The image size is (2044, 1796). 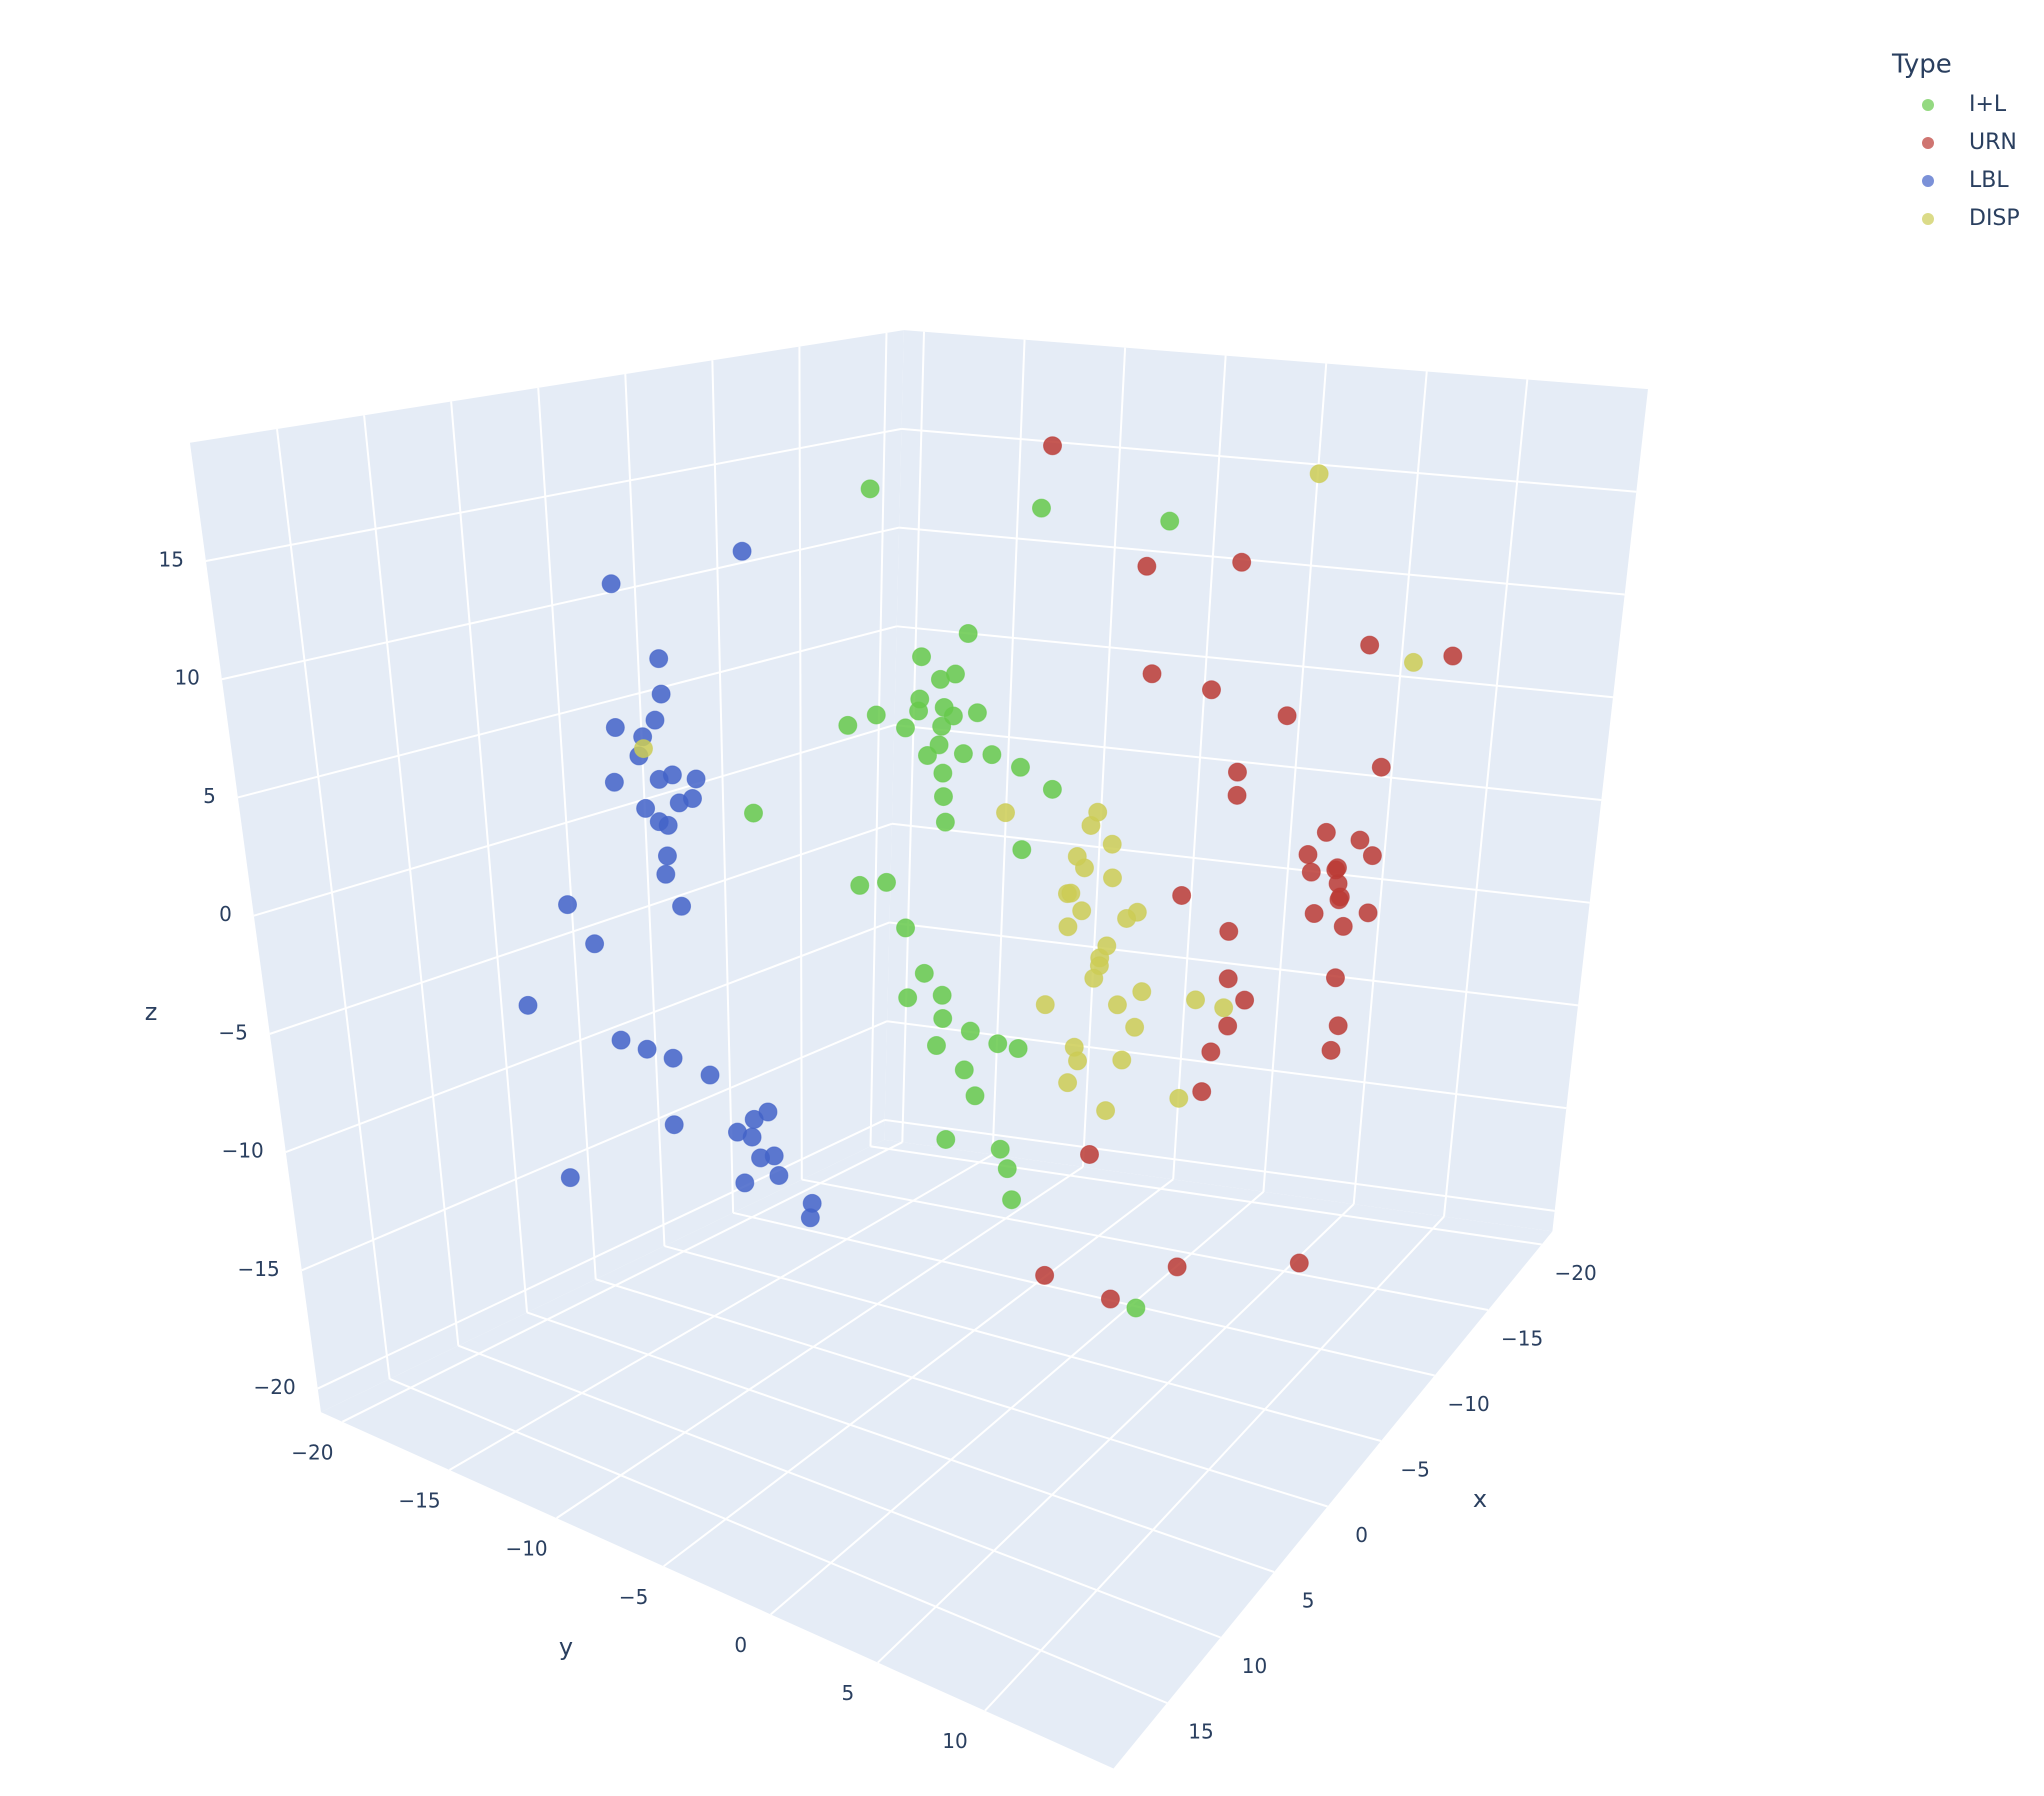 What do you see at coordinates (1480, 1499) in the screenshot?
I see `x-axis-title: x` at bounding box center [1480, 1499].